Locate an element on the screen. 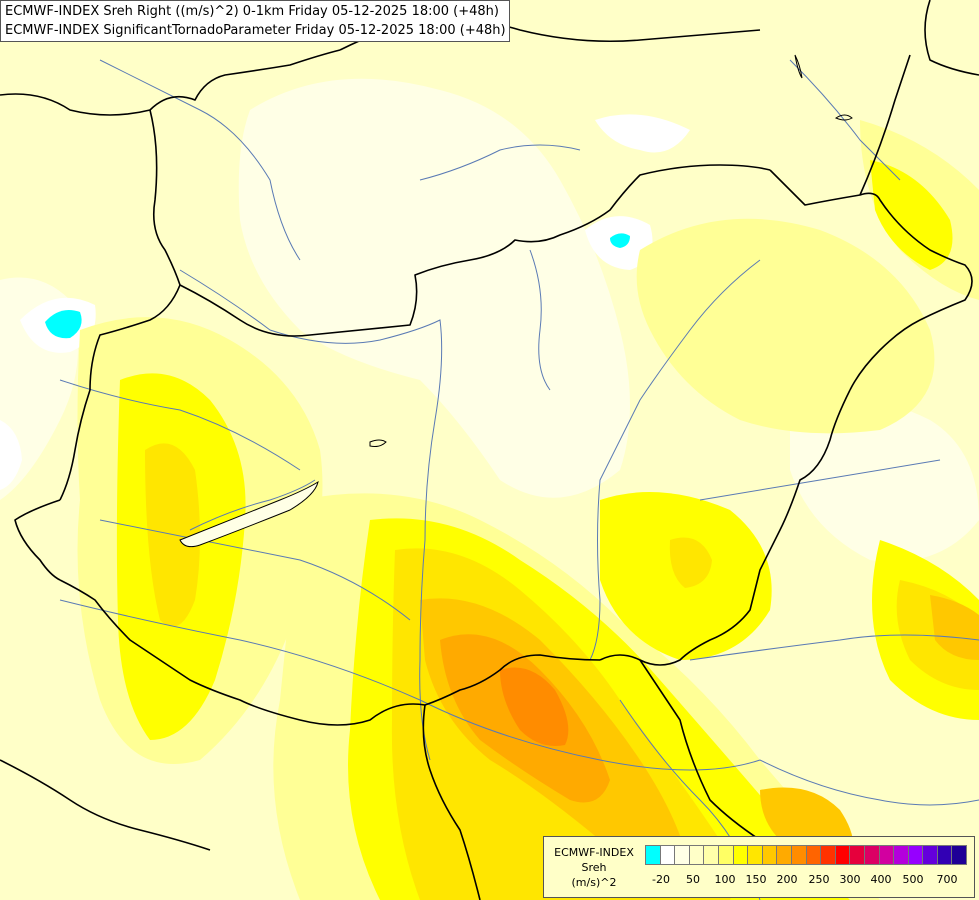 Image resolution: width=979 pixels, height=900 pixels. border-ukraine-romania is located at coordinates (951, 38).